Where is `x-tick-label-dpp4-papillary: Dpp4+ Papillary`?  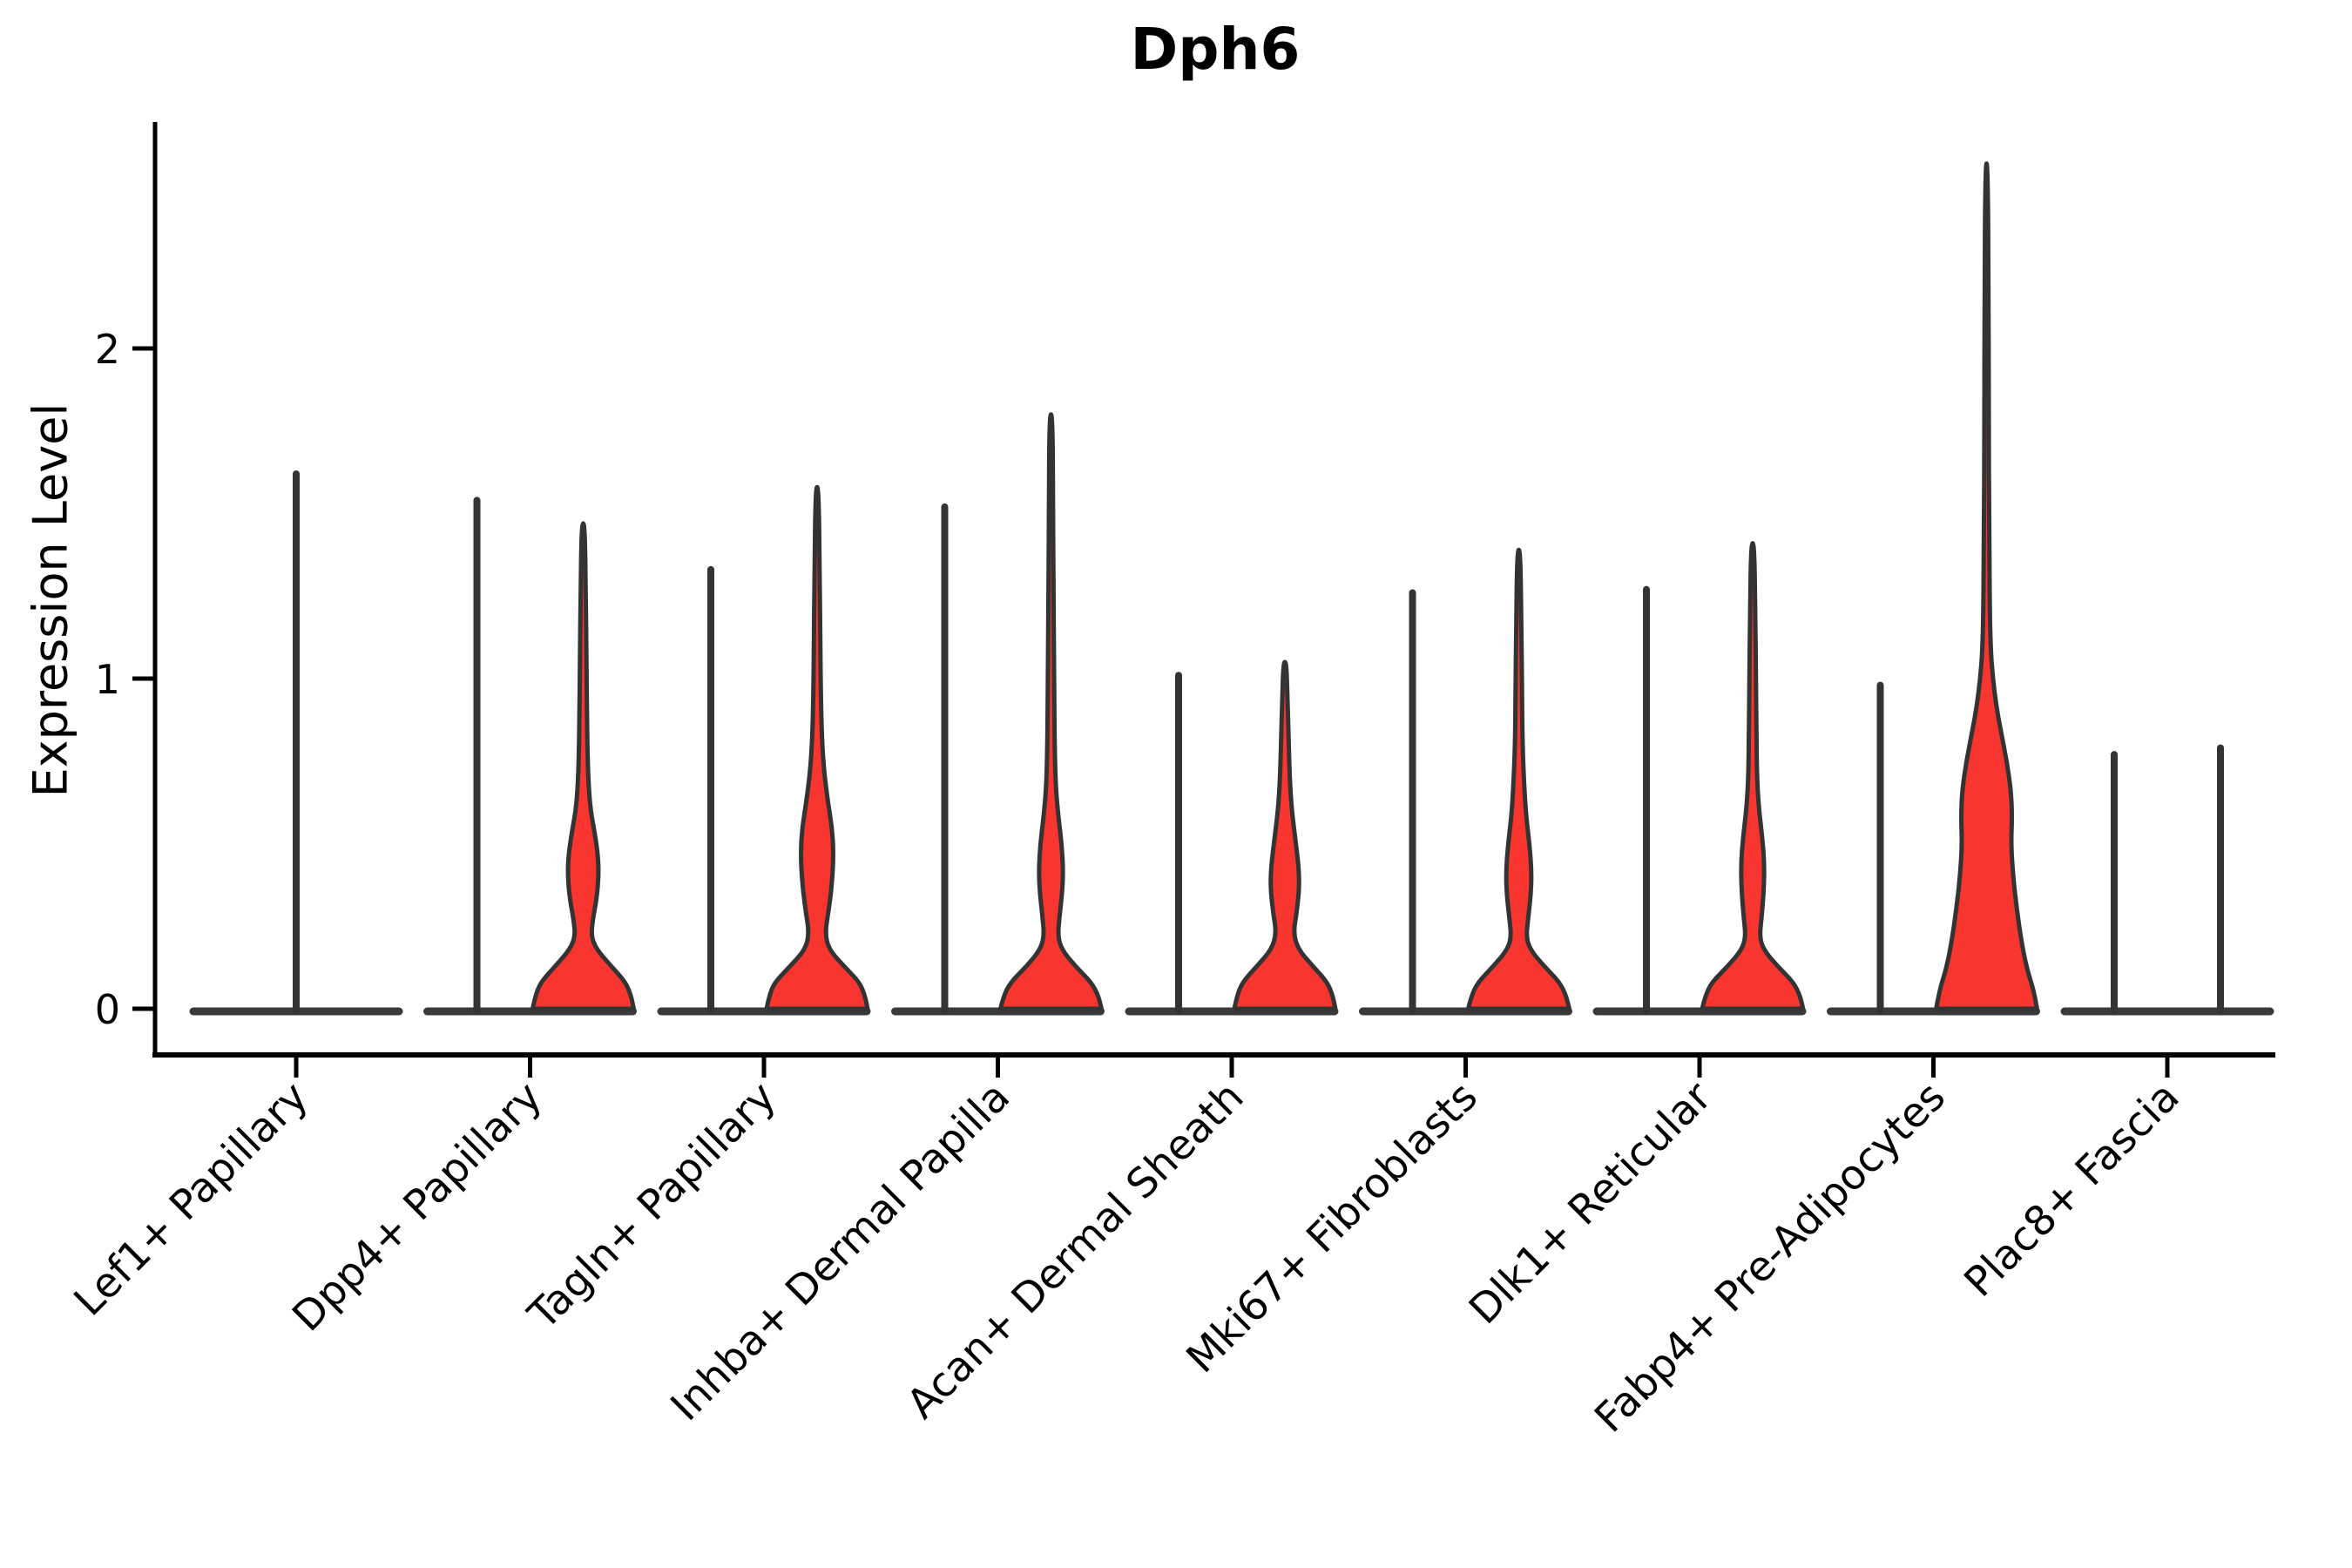
x-tick-label-dpp4-papillary: Dpp4+ Papillary is located at coordinates (417, 1207).